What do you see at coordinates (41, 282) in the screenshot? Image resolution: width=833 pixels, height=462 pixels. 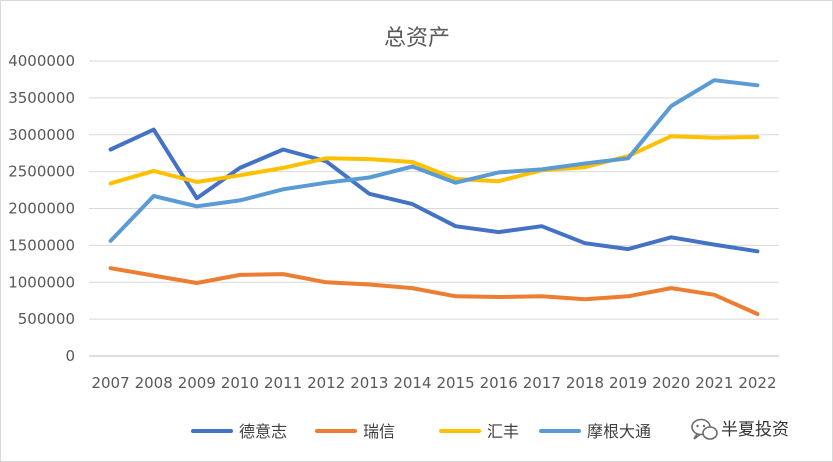 I see `y-tick-label: 1000000` at bounding box center [41, 282].